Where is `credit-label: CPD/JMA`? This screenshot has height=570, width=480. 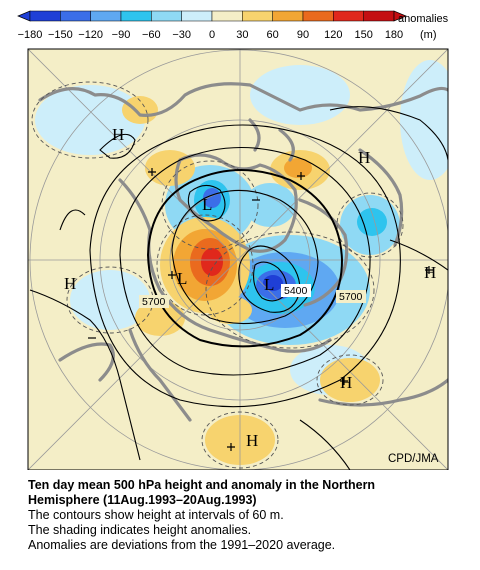
credit-label: CPD/JMA is located at coordinates (413, 459).